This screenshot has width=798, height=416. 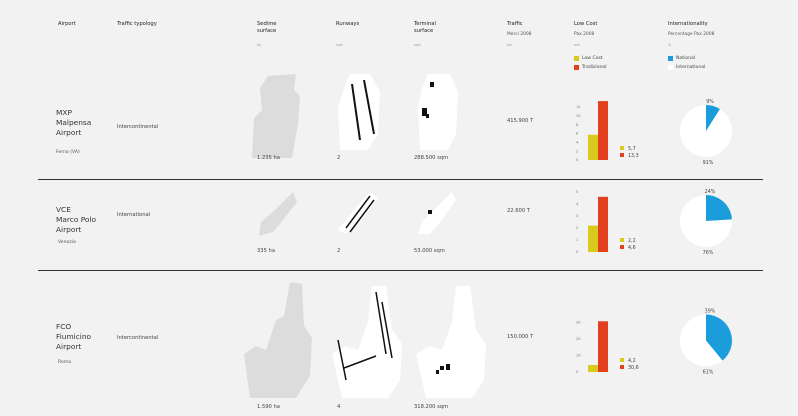 What do you see at coordinates (278, 214) in the screenshot?
I see `sedime-shape-vce` at bounding box center [278, 214].